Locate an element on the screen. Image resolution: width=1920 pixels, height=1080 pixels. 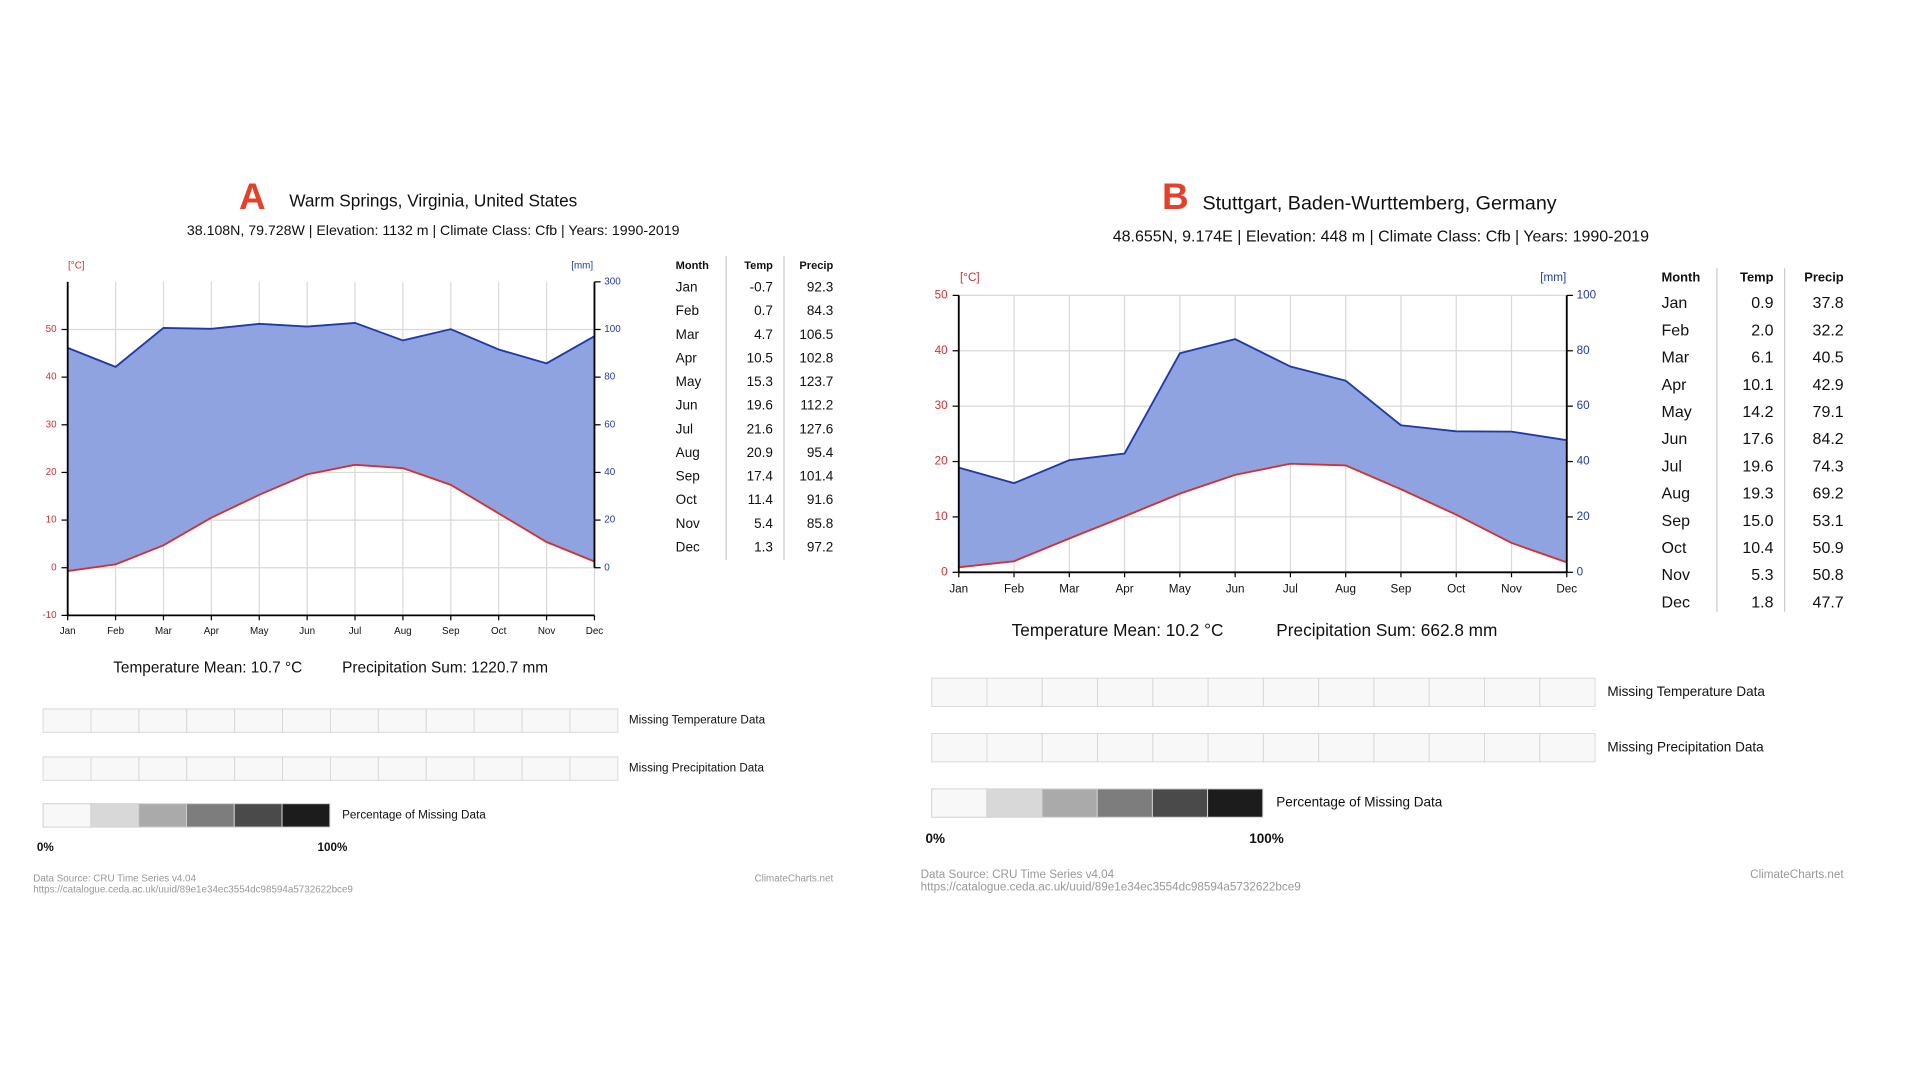
table-precip: 50.8 is located at coordinates (1828, 575).